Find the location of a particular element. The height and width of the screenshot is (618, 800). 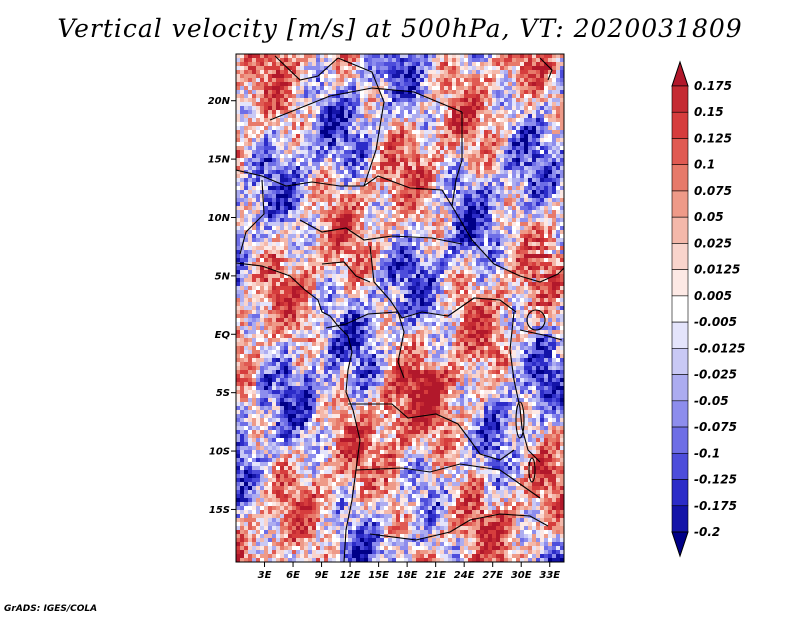

colorbar-label: -0.075 is located at coordinates (715, 427).